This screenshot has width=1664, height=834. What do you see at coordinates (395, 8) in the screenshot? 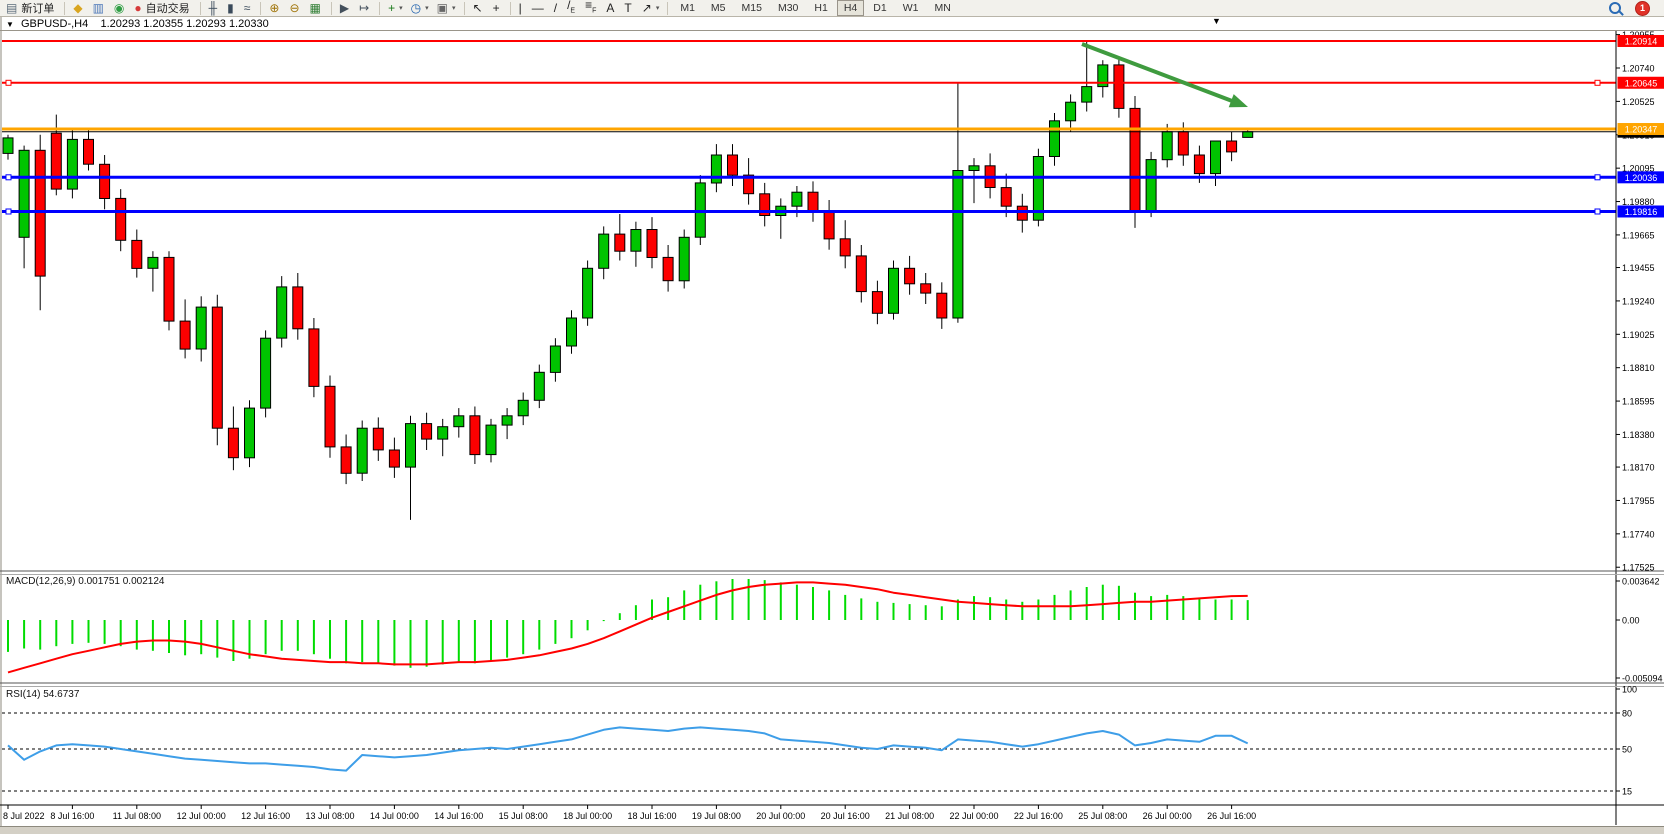
I see `indicators-icon: +▾` at bounding box center [395, 8].